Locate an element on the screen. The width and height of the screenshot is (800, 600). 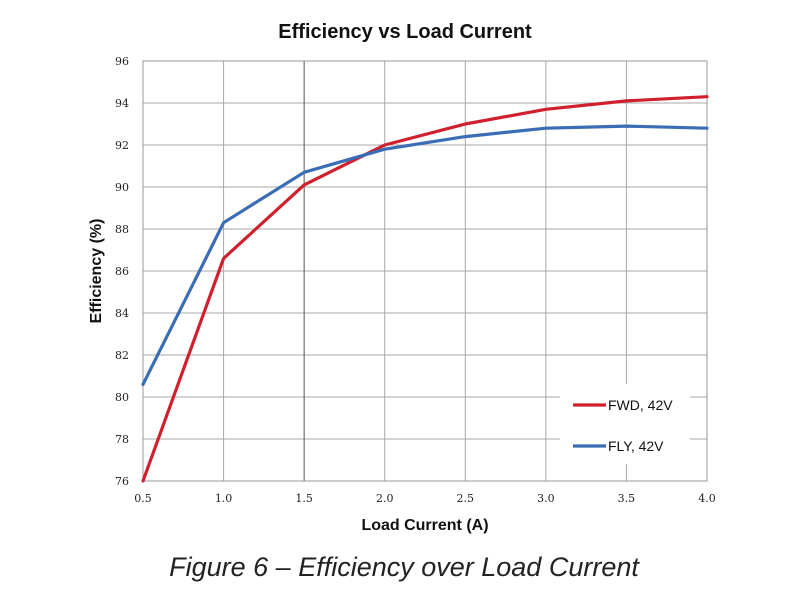
y-tick-label: 84 is located at coordinates (122, 313).